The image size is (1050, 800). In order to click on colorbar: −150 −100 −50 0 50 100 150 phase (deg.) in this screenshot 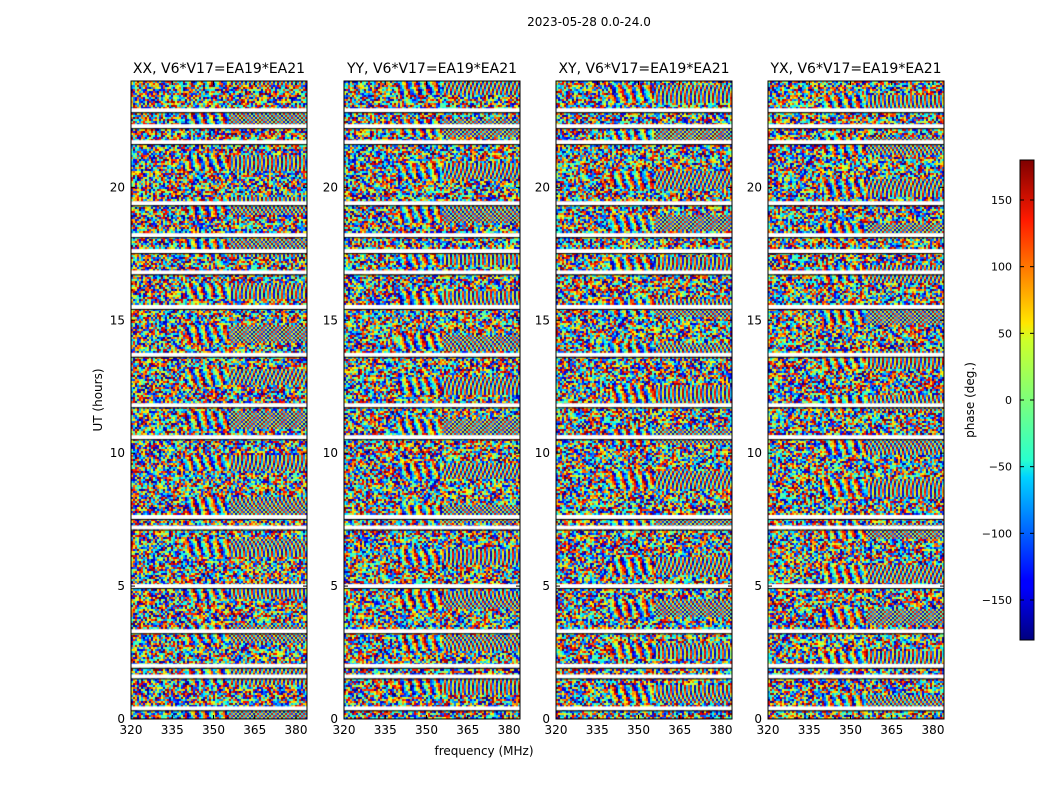, I will do `click(999, 400)`.